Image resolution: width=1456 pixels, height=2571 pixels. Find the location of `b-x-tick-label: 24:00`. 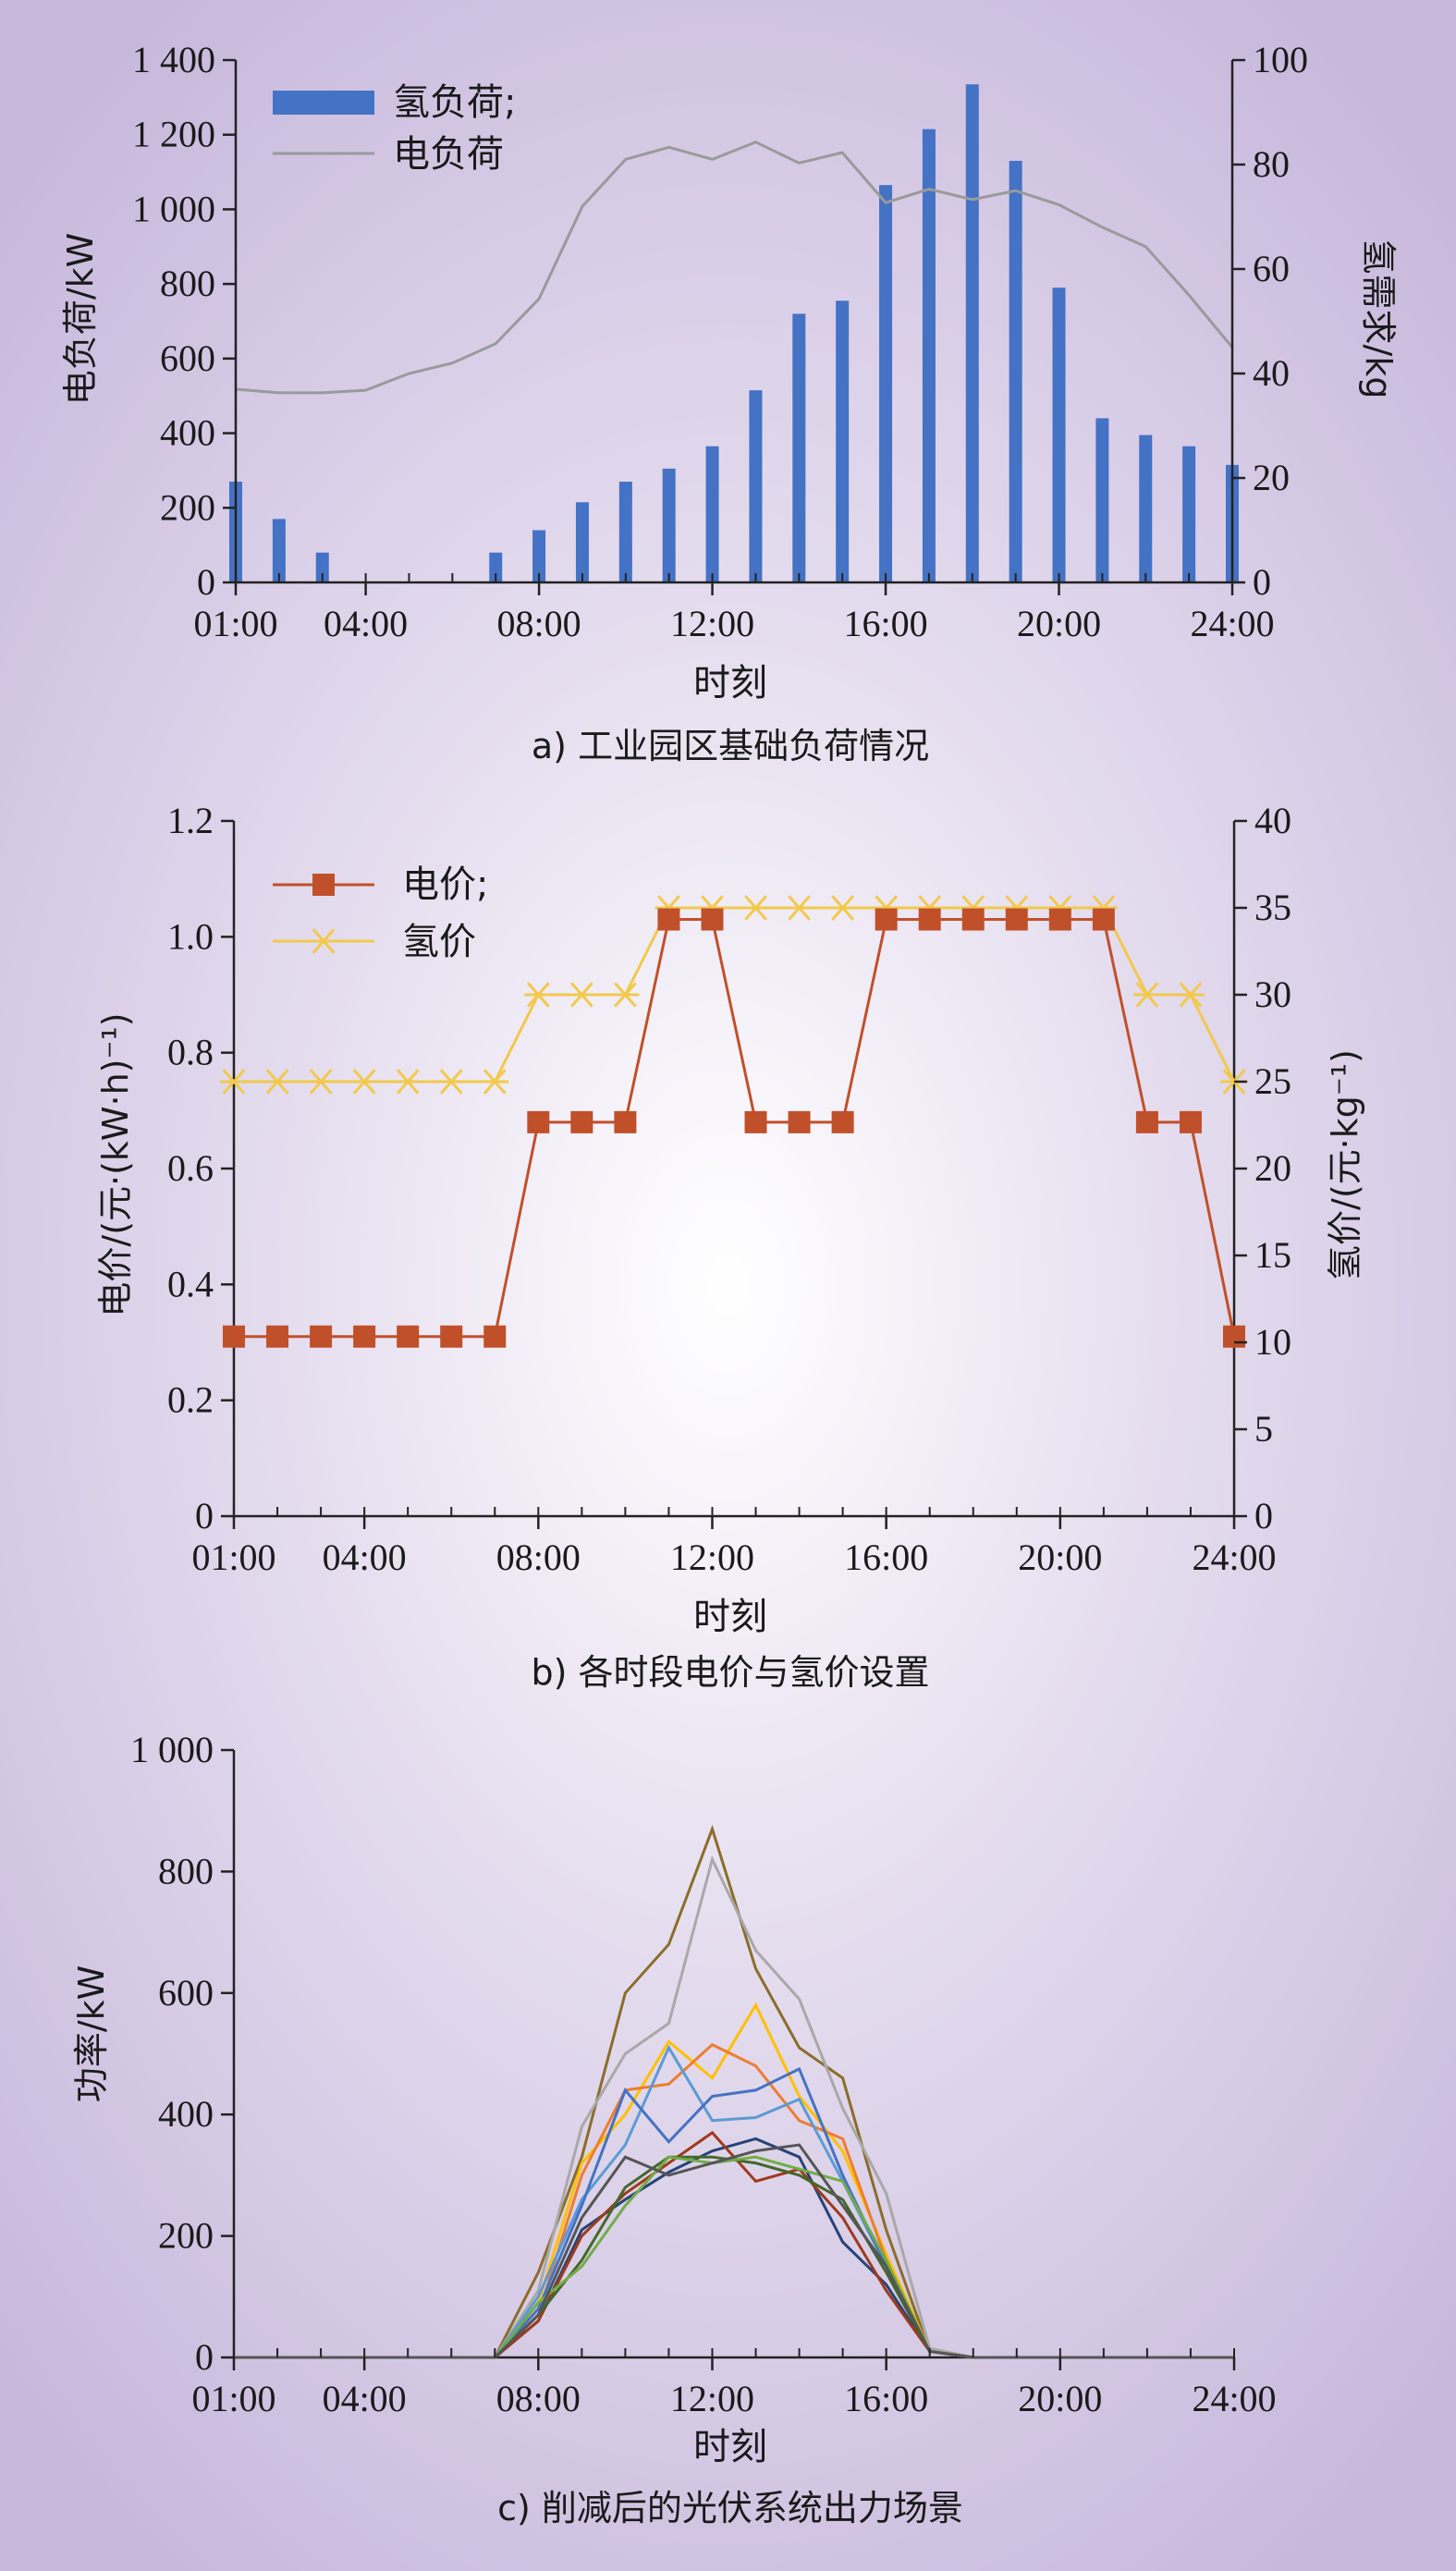

b-x-tick-label: 24:00 is located at coordinates (1234, 1557).